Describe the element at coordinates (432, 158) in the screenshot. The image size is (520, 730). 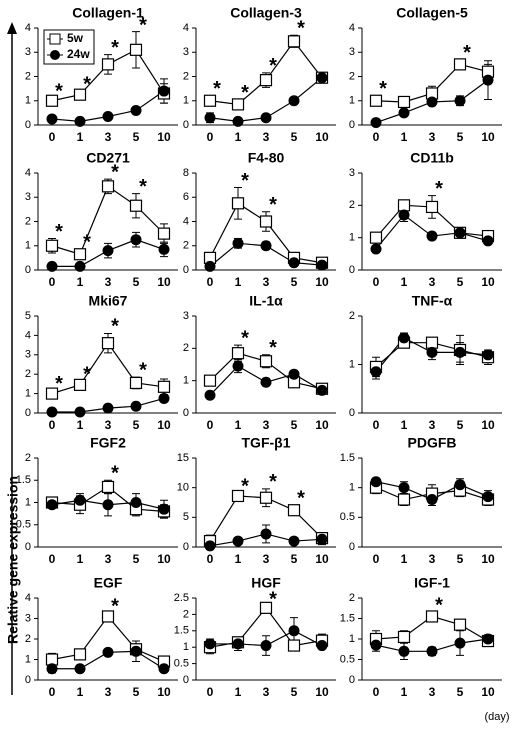
I see `chart-title: CD11b` at that location.